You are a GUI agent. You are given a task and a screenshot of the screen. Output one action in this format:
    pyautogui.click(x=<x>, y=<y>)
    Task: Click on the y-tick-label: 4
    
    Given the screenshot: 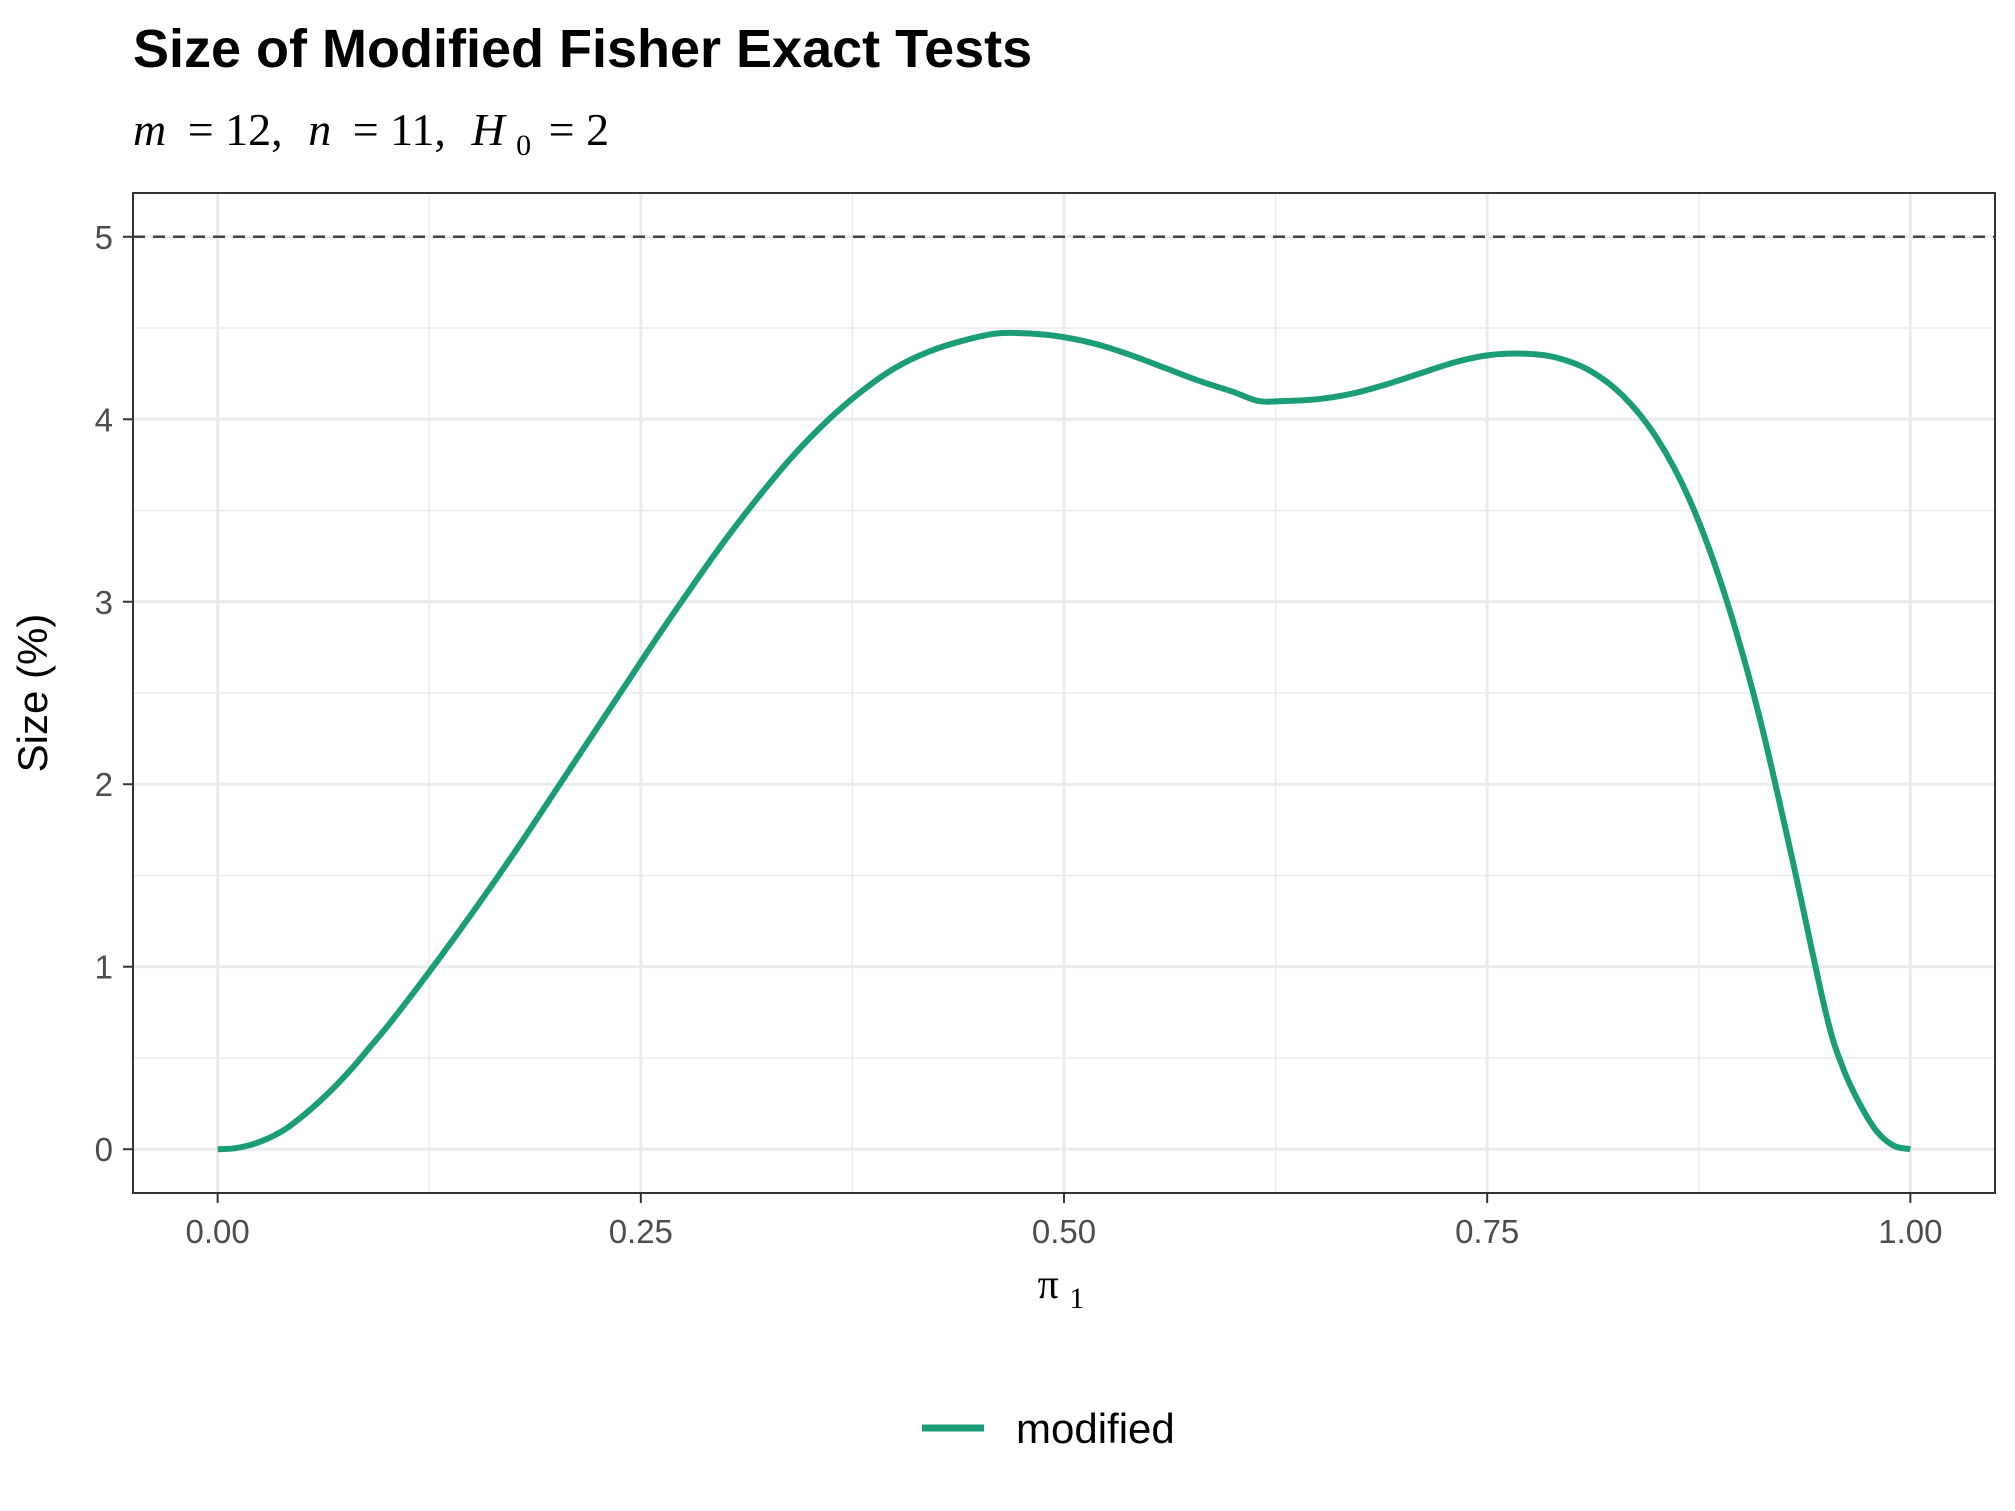 What is the action you would take?
    pyautogui.click(x=104, y=419)
    